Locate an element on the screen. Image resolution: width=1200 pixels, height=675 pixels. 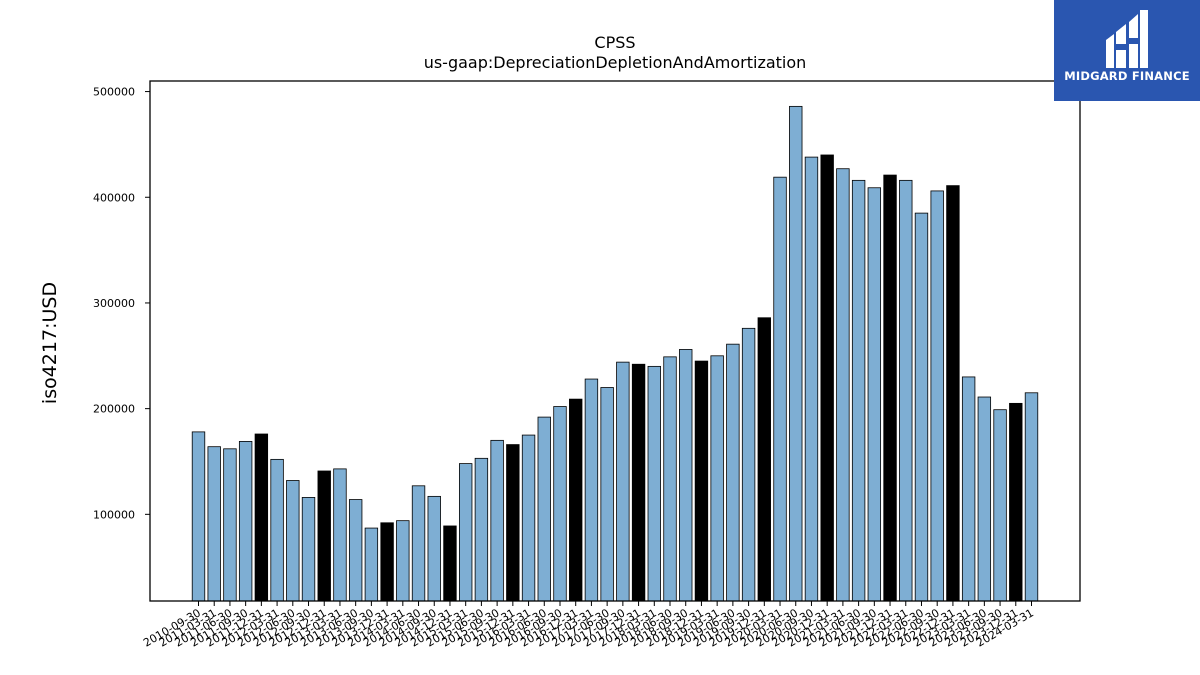
y-tick-label: 100000 is located at coordinates (114, 514).